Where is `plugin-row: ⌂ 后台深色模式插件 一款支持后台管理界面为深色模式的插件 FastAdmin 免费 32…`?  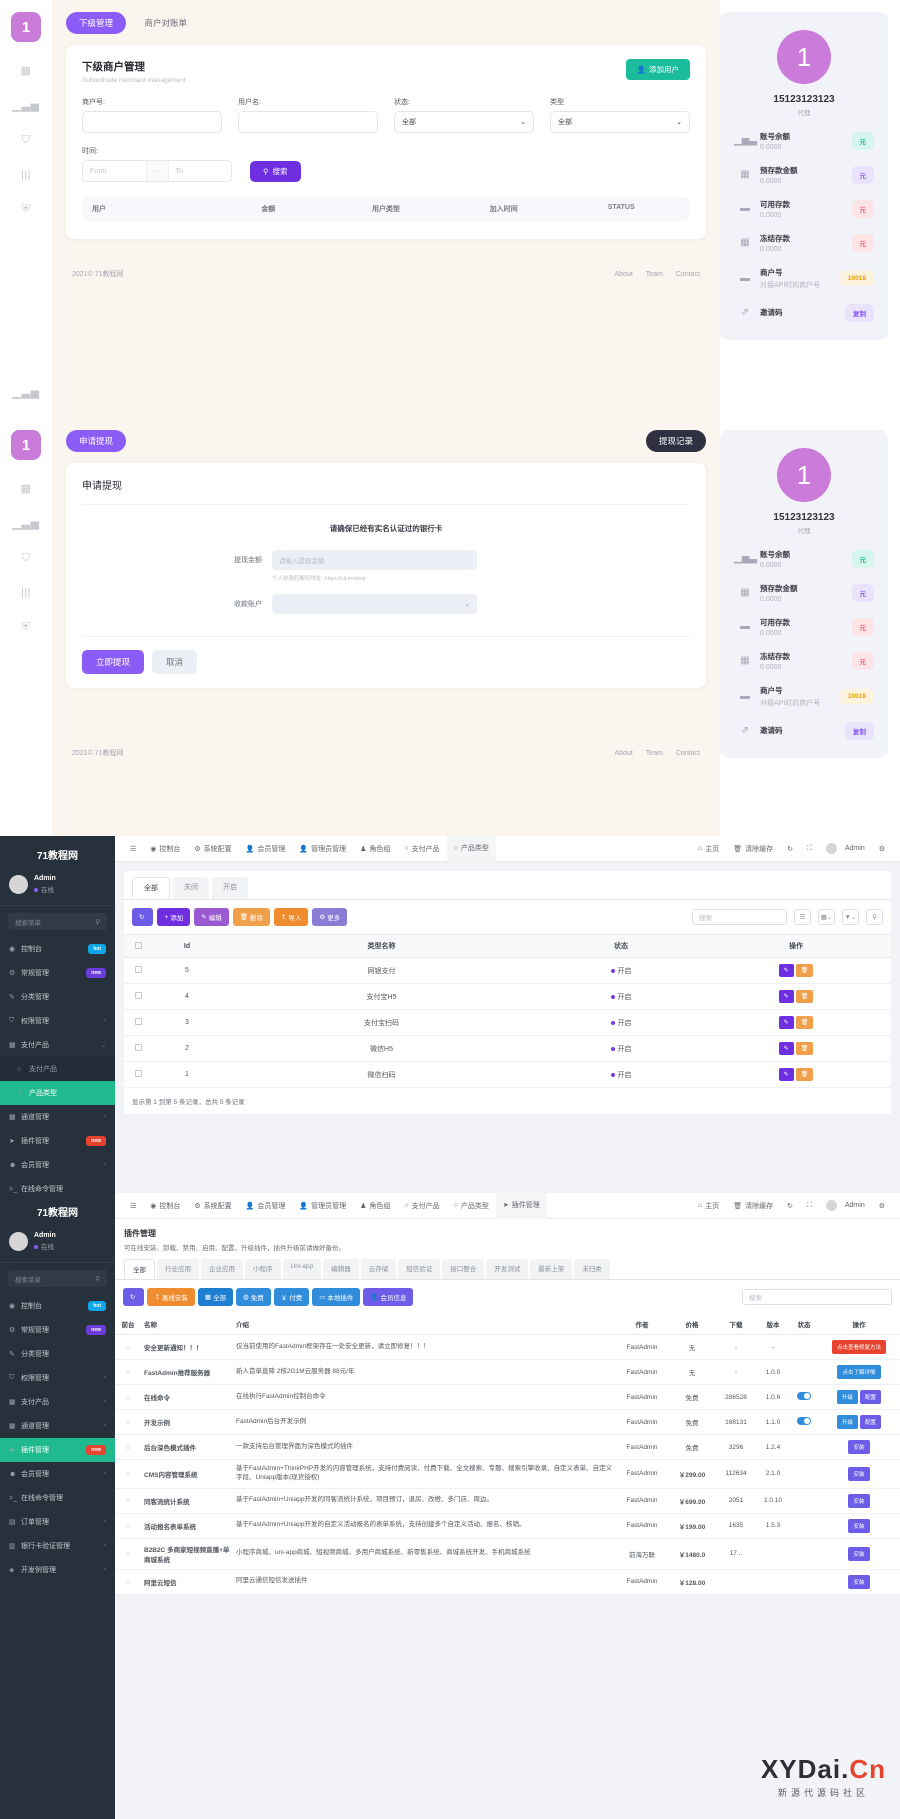
plugin-row: ⌂ 后台深色模式插件 一款支持后台管理界面为深色模式的插件 FastAdmin 免费 32… is located at coordinates (507, 1447).